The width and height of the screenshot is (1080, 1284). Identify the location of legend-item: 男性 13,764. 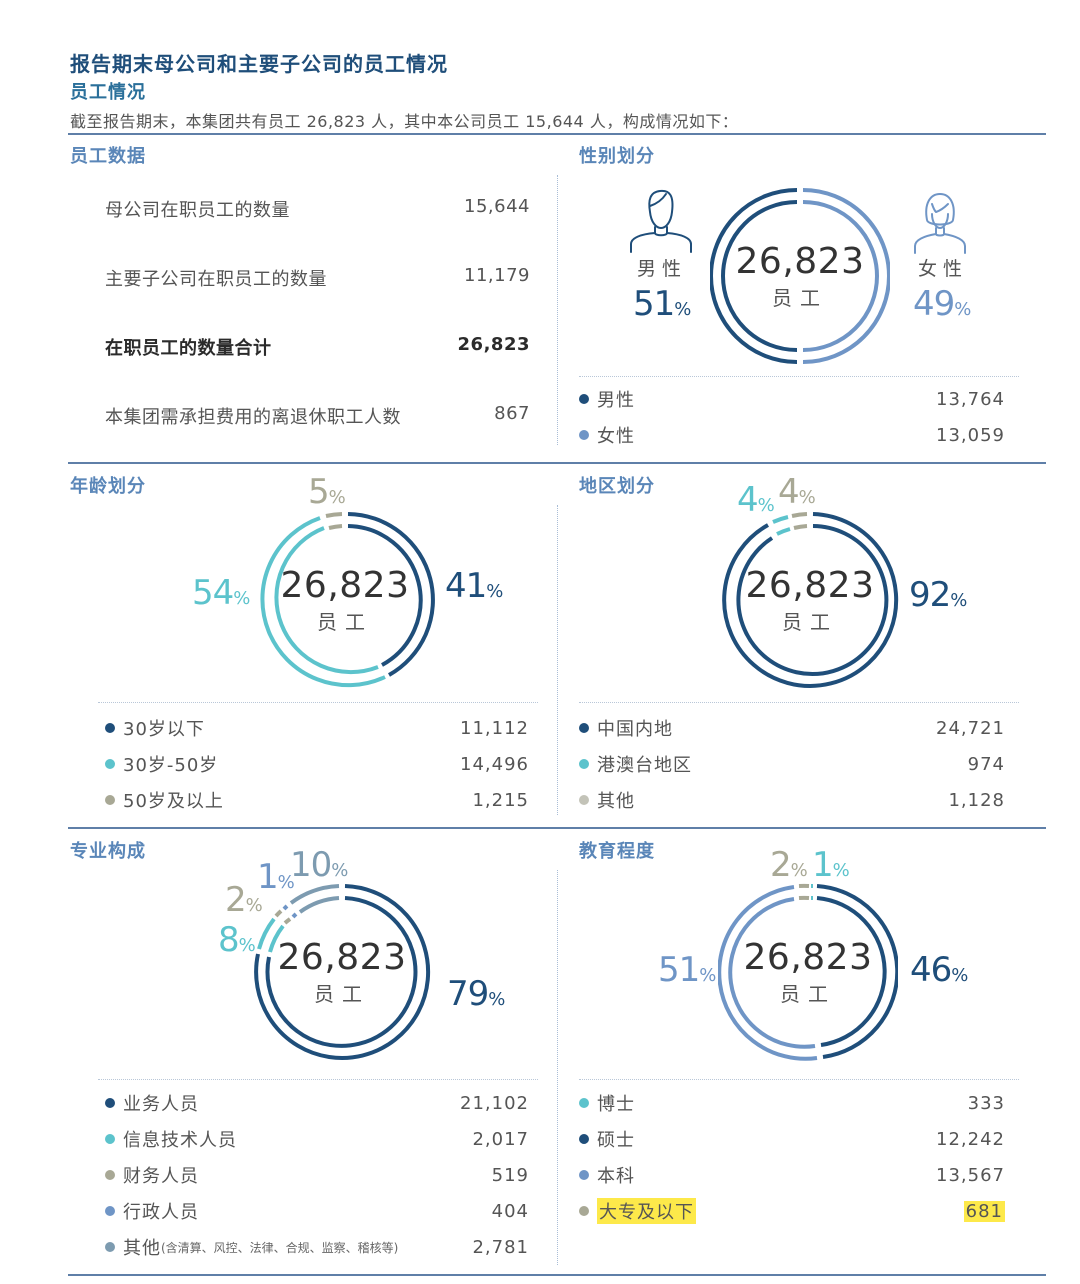
(792, 399).